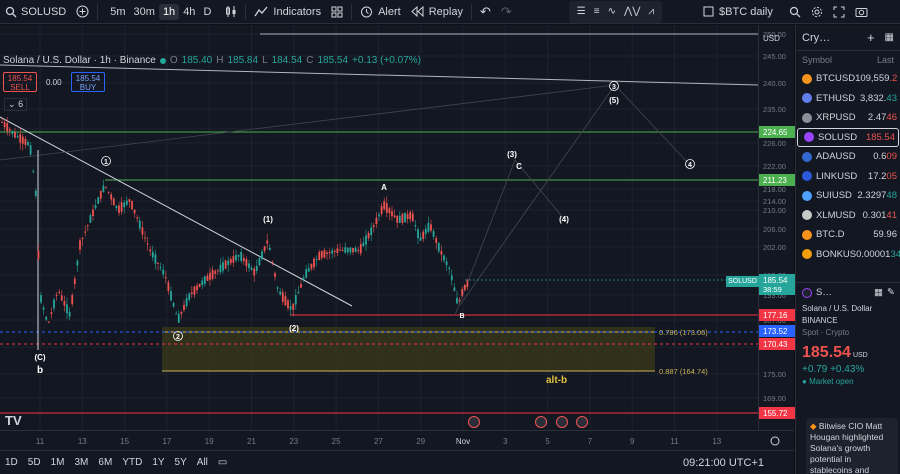 The width and height of the screenshot is (900, 474). What do you see at coordinates (98, 11) in the screenshot?
I see `divider` at bounding box center [98, 11].